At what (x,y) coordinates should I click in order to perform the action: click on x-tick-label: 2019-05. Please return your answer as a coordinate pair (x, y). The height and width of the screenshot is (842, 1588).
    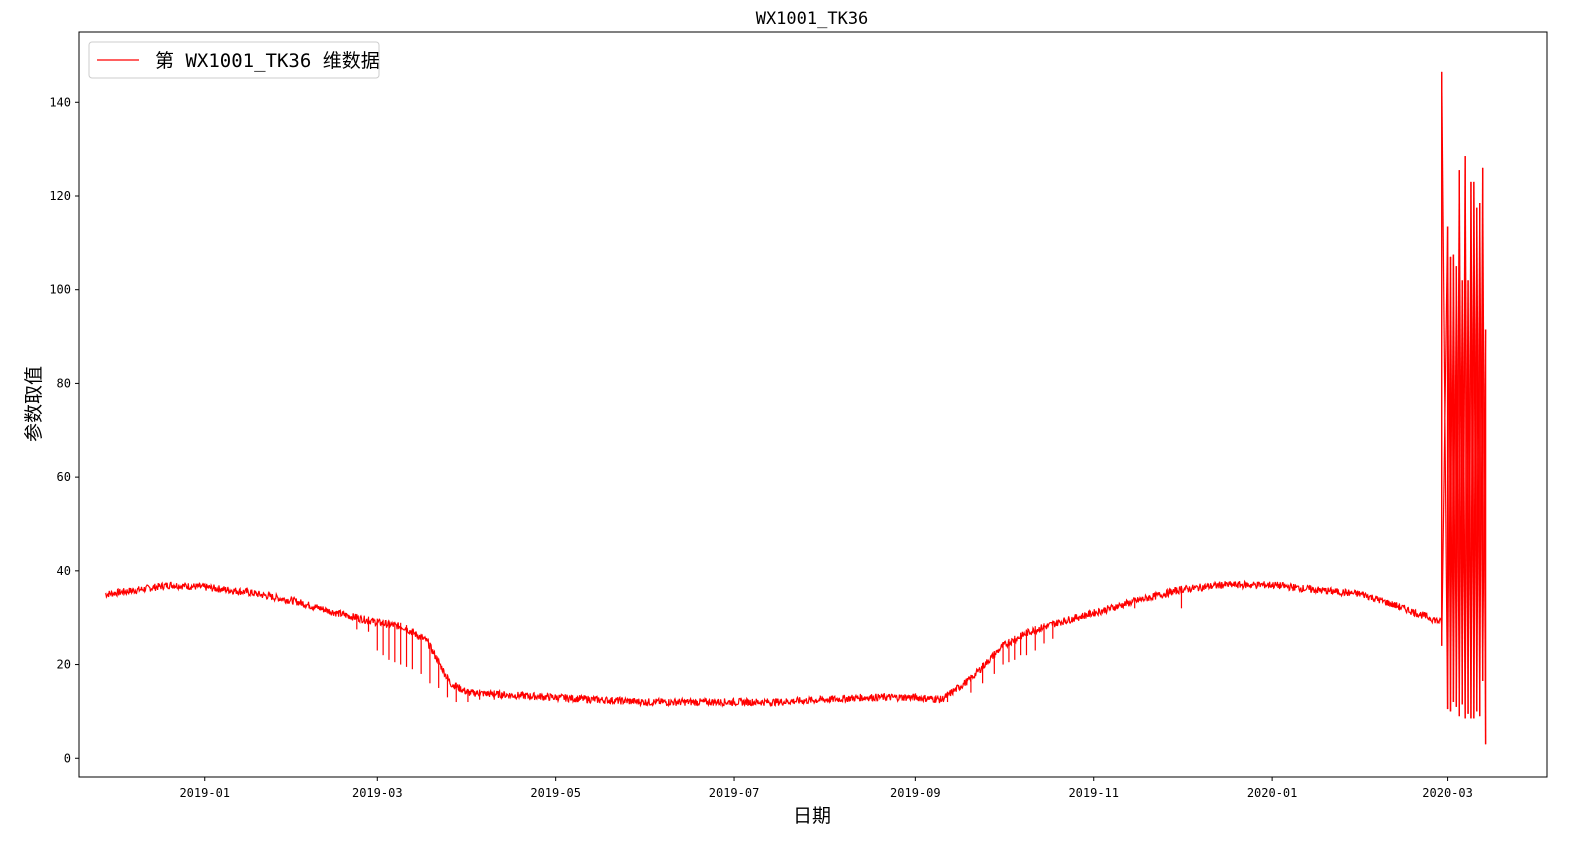
    Looking at the image, I should click on (555, 793).